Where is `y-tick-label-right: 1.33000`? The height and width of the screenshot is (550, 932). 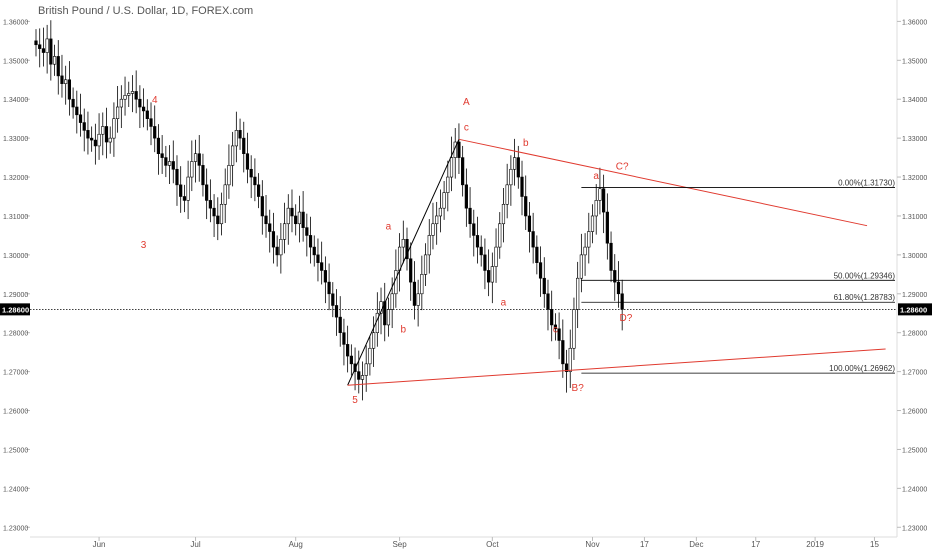 y-tick-label-right: 1.33000 is located at coordinates (914, 139).